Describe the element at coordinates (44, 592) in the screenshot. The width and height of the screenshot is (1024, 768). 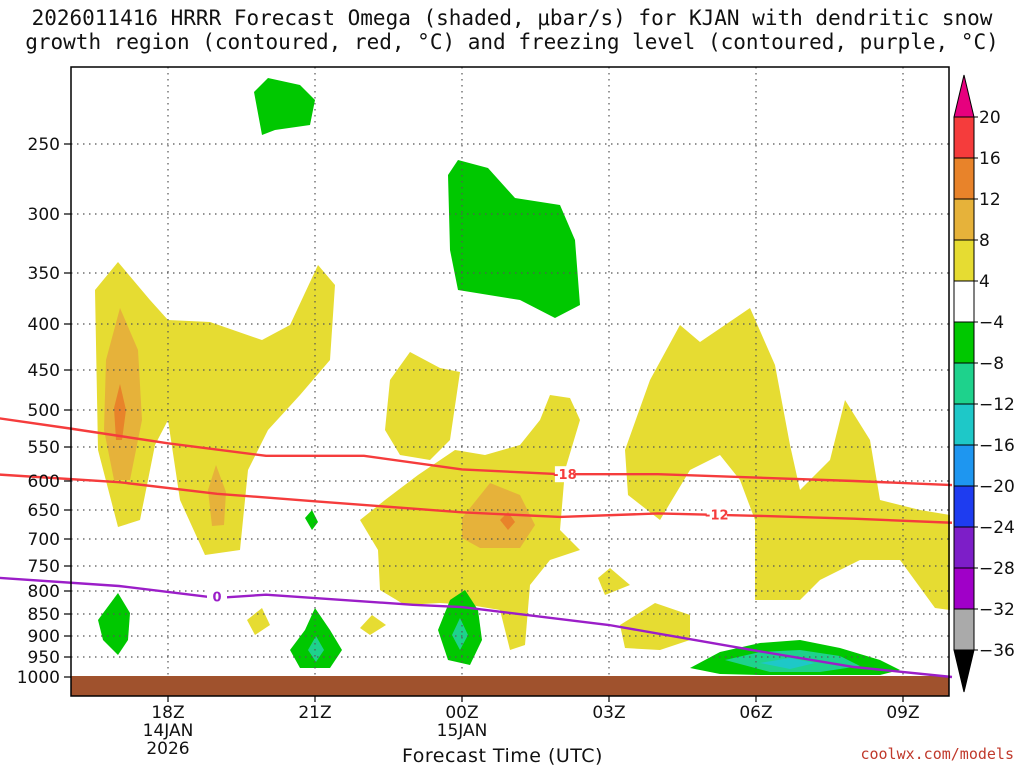
I see `y-tick-label: 800` at that location.